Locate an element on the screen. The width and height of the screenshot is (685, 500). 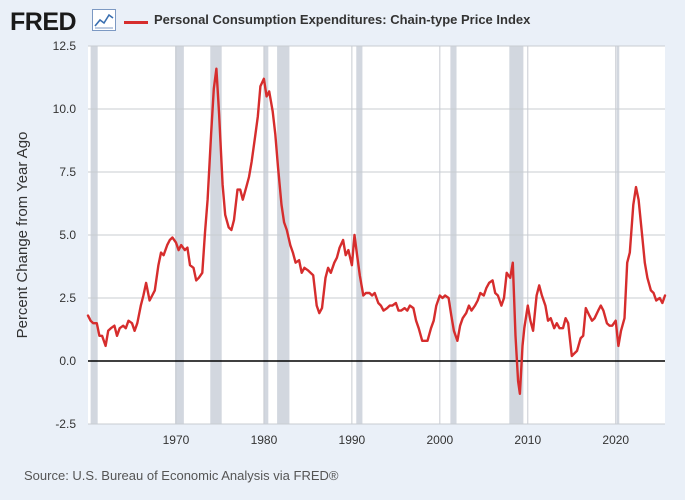
y-axis-title: Percent Change from Year Ago is located at coordinates (22, 235).